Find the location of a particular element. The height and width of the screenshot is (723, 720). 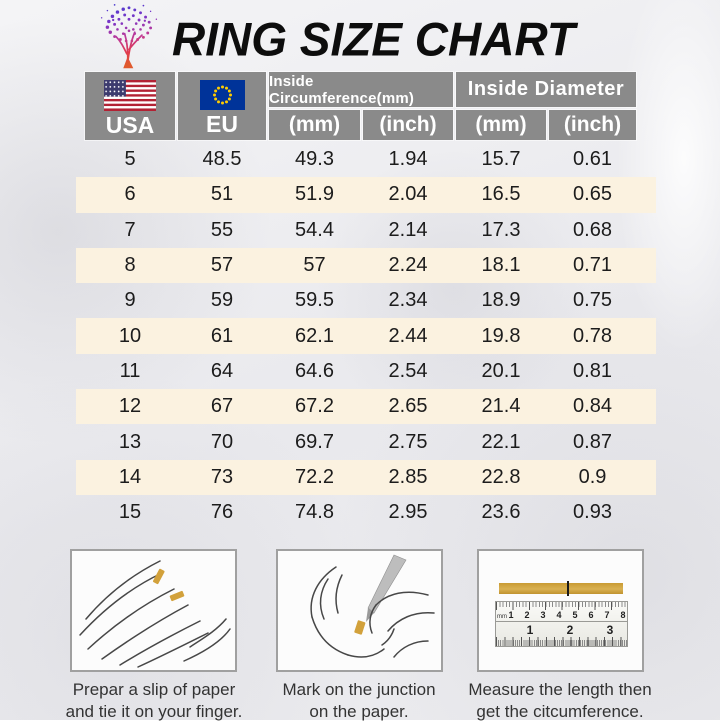

usa-size: 15 is located at coordinates (130, 512).